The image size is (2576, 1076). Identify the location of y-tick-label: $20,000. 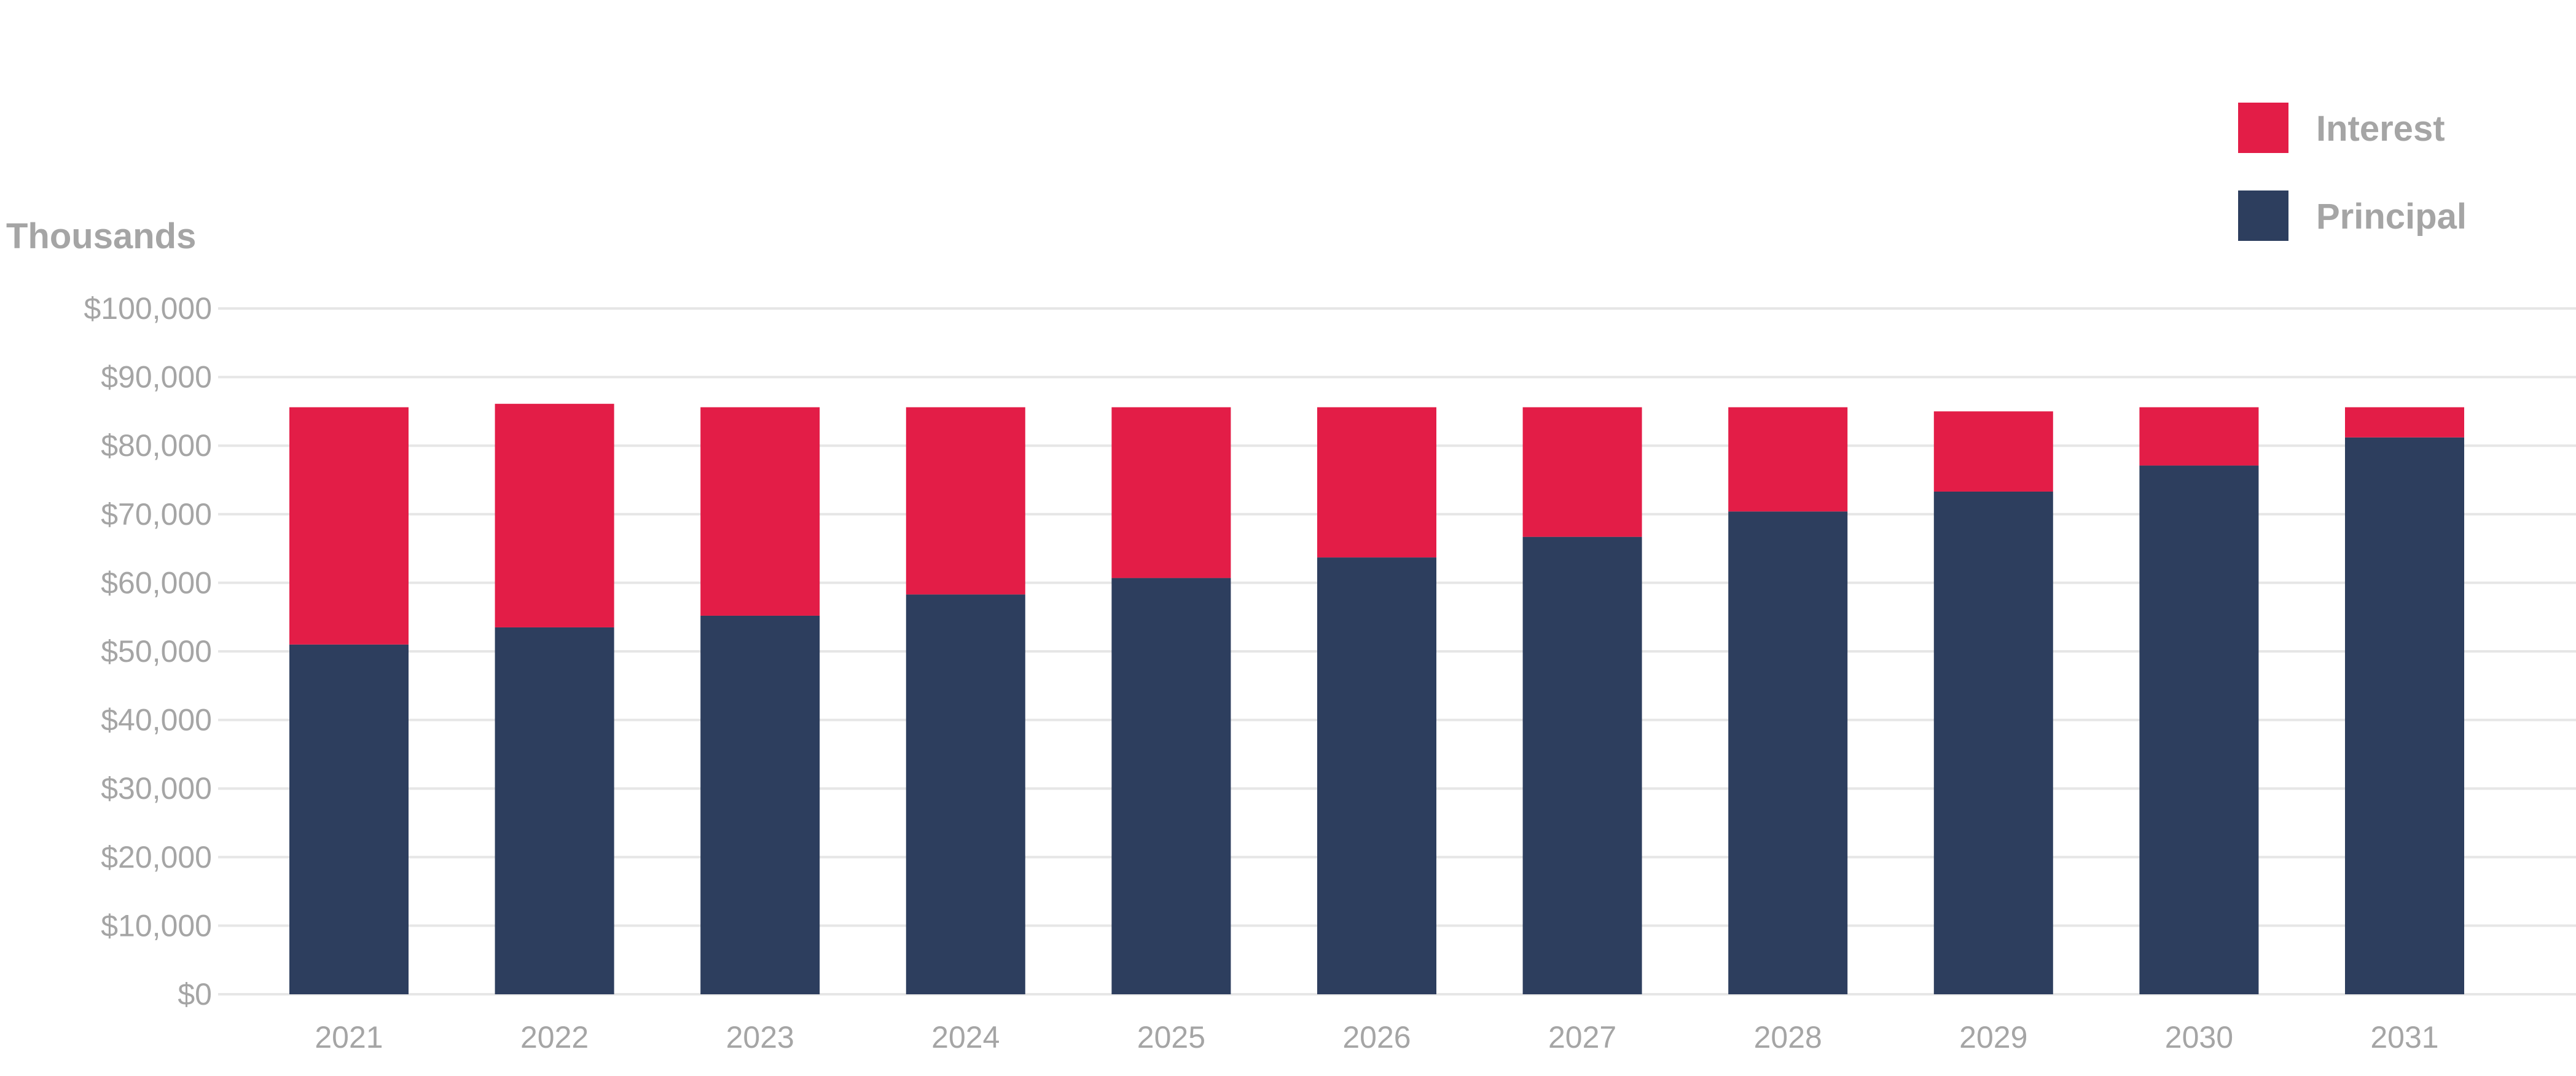
(156, 857).